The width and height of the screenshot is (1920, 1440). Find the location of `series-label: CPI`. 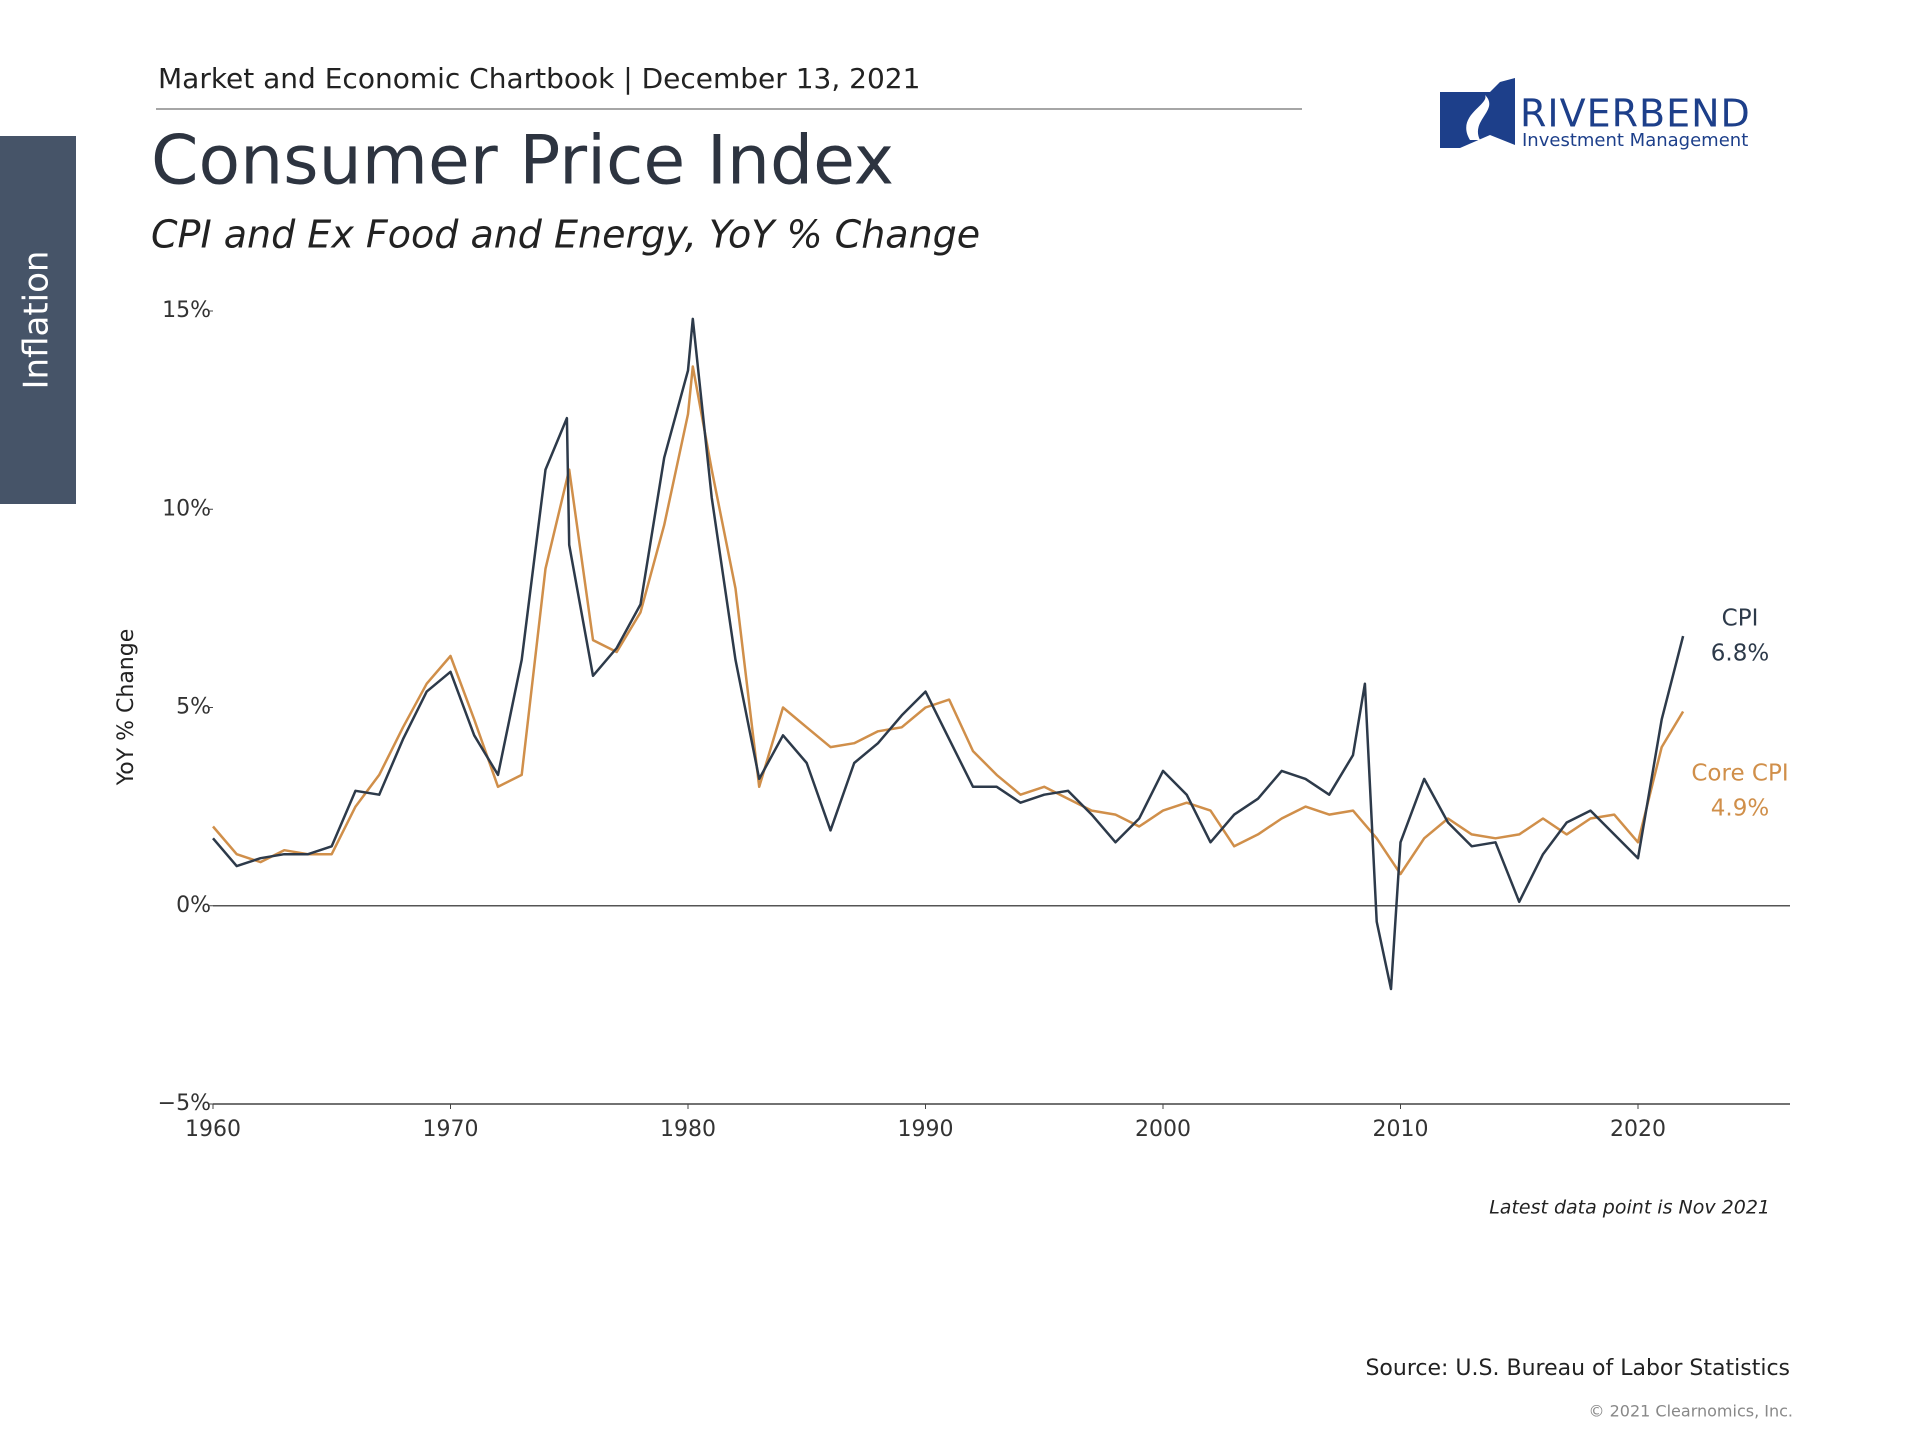

series-label: CPI is located at coordinates (1740, 619).